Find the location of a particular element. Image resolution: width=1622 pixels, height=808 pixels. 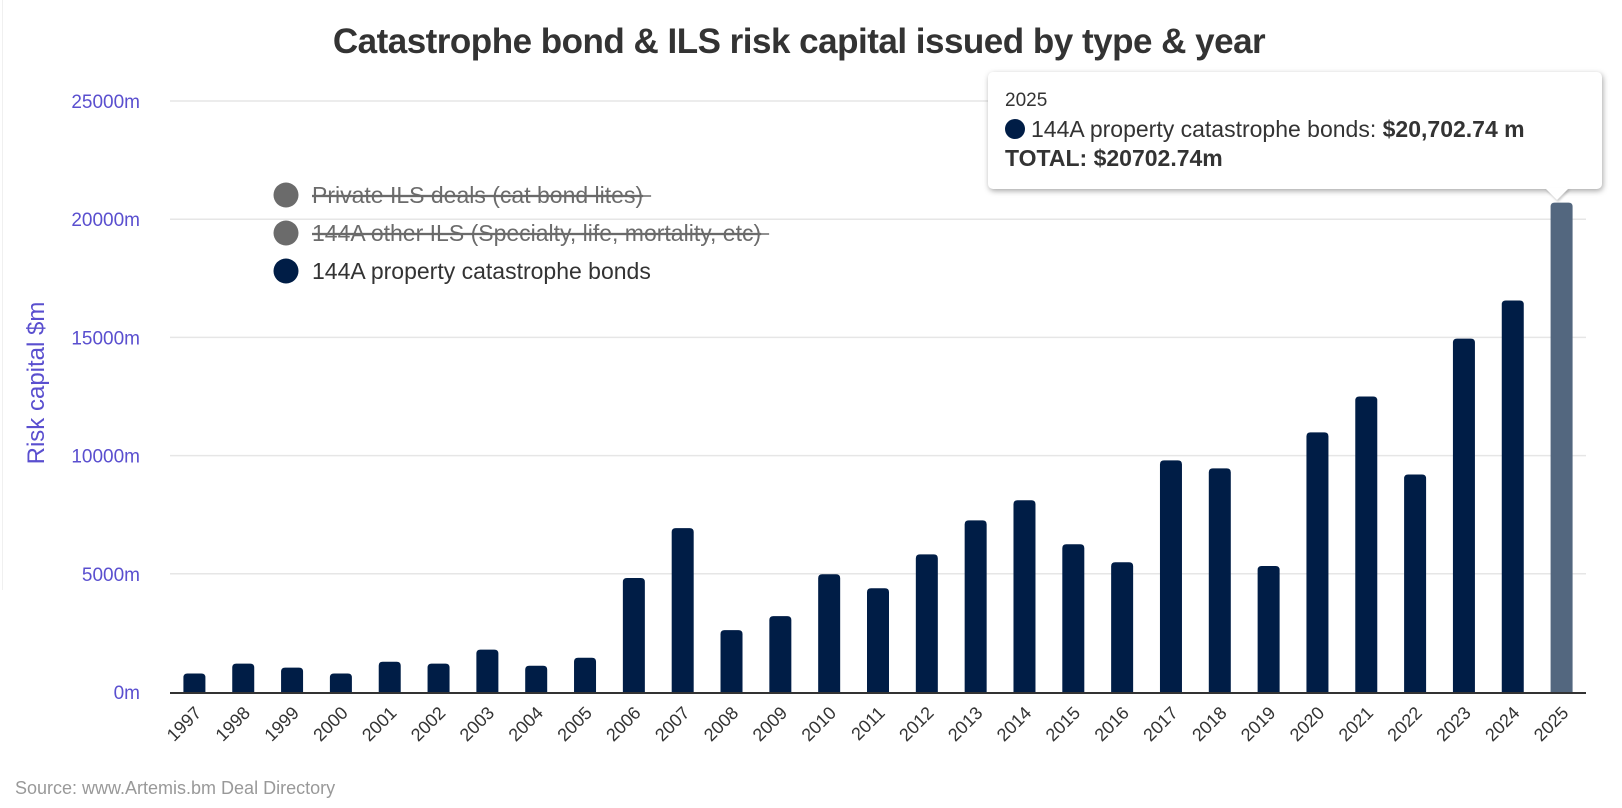

bar-2021 is located at coordinates (1366, 544).